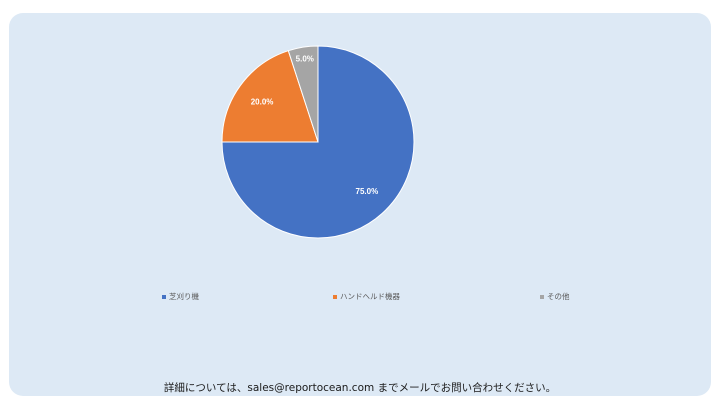 Image resolution: width=720 pixels, height=405 pixels. Describe the element at coordinates (335, 296) in the screenshot. I see `legend-swatch-handheld` at that location.